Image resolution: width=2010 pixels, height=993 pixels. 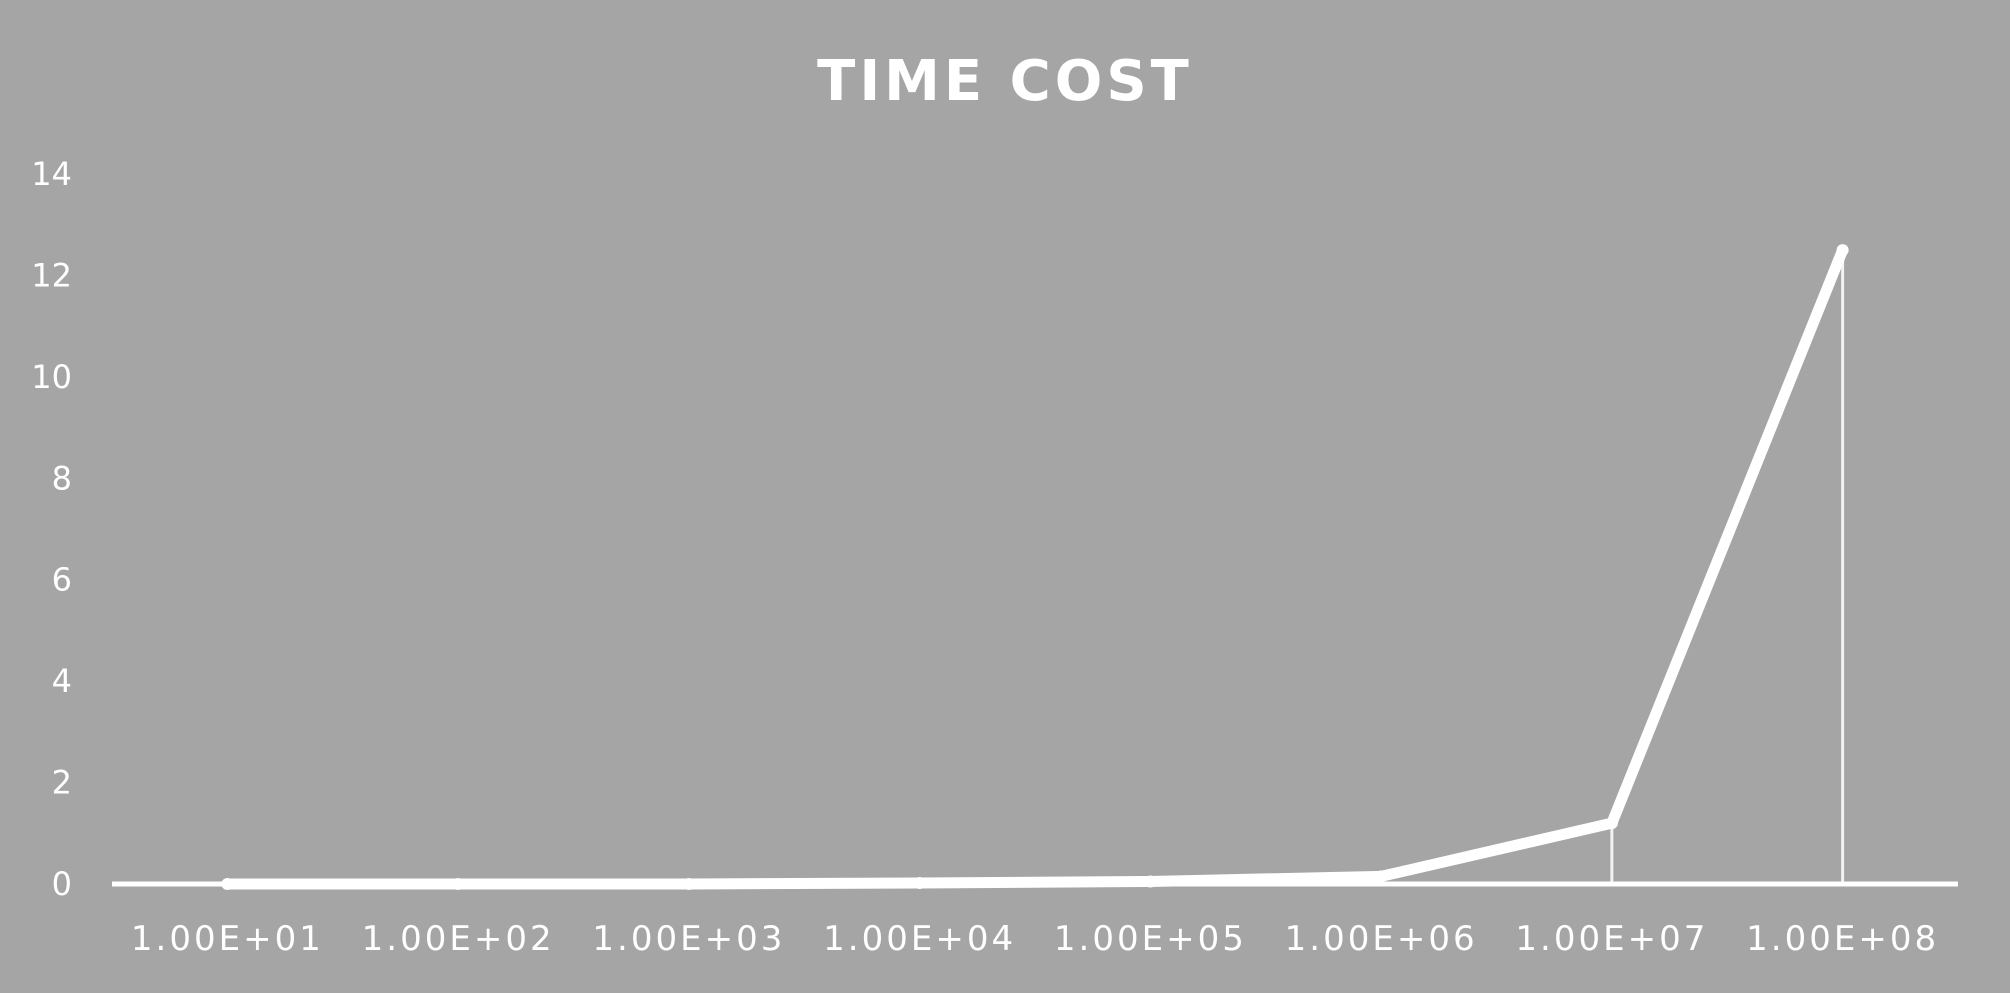 What do you see at coordinates (62, 478) in the screenshot?
I see `y-tick-label: 8` at bounding box center [62, 478].